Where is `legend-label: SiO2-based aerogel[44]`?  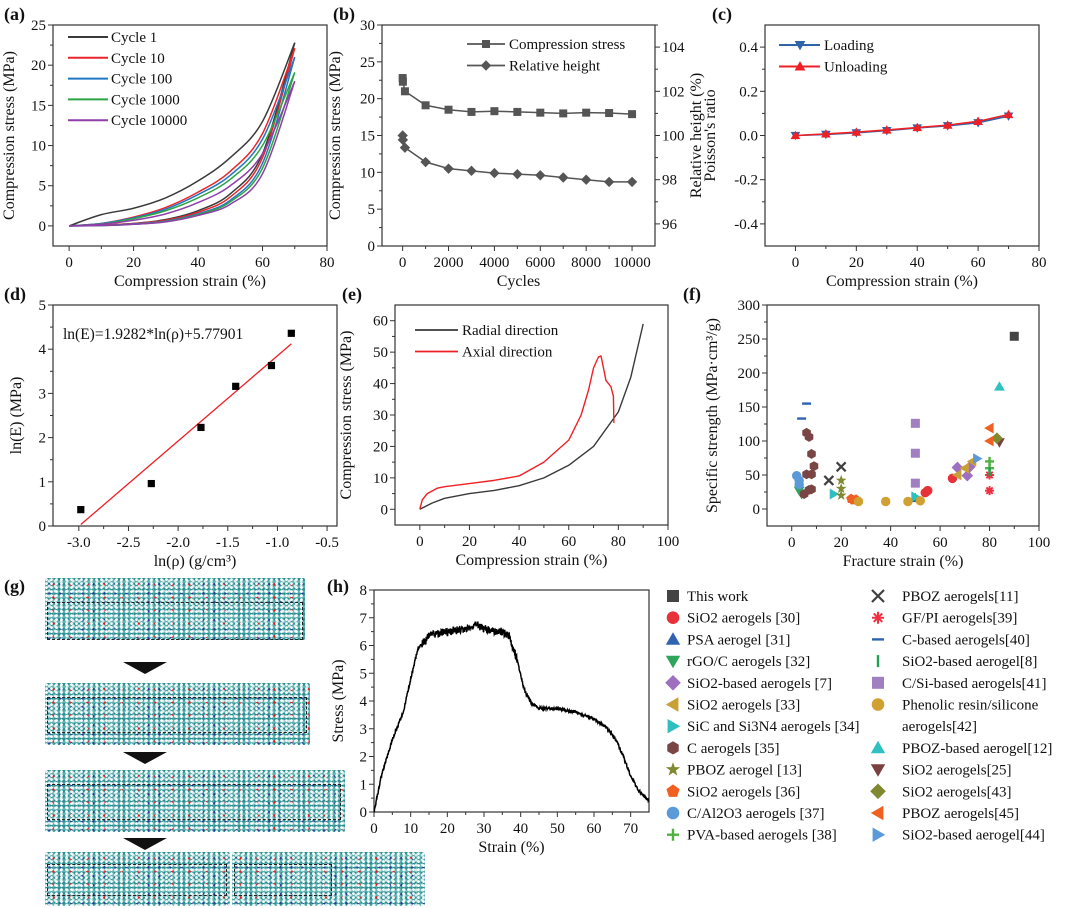 legend-label: SiO2-based aerogel[44] is located at coordinates (973, 836).